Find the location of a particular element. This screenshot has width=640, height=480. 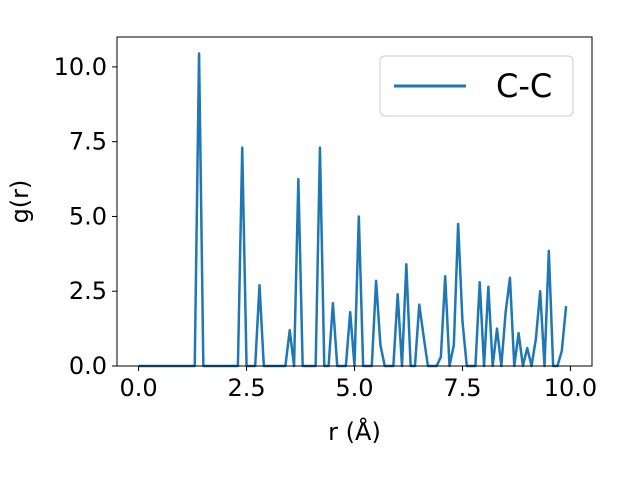

y-axis-label: g(r) is located at coordinates (20, 202).